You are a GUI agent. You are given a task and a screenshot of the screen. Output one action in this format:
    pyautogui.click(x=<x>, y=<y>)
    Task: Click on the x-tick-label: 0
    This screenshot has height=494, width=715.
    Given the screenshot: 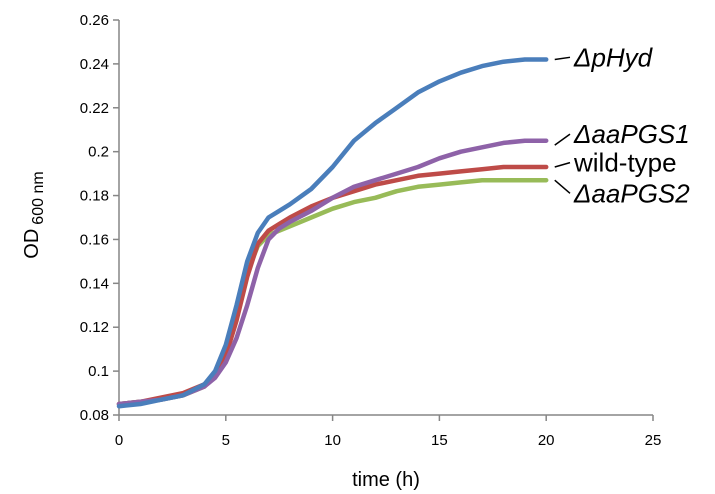 What is the action you would take?
    pyautogui.click(x=119, y=440)
    